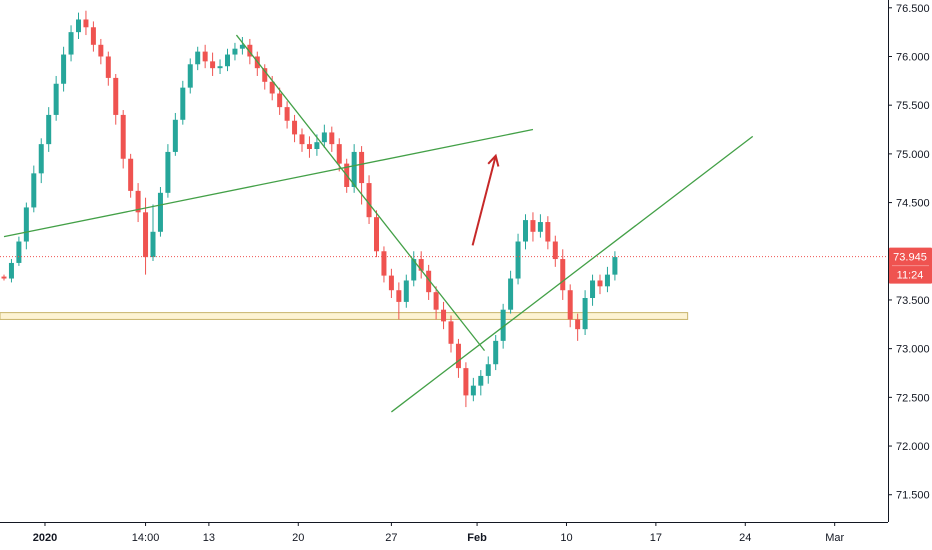 The width and height of the screenshot is (932, 550). I want to click on support-zone-rect, so click(344, 316).